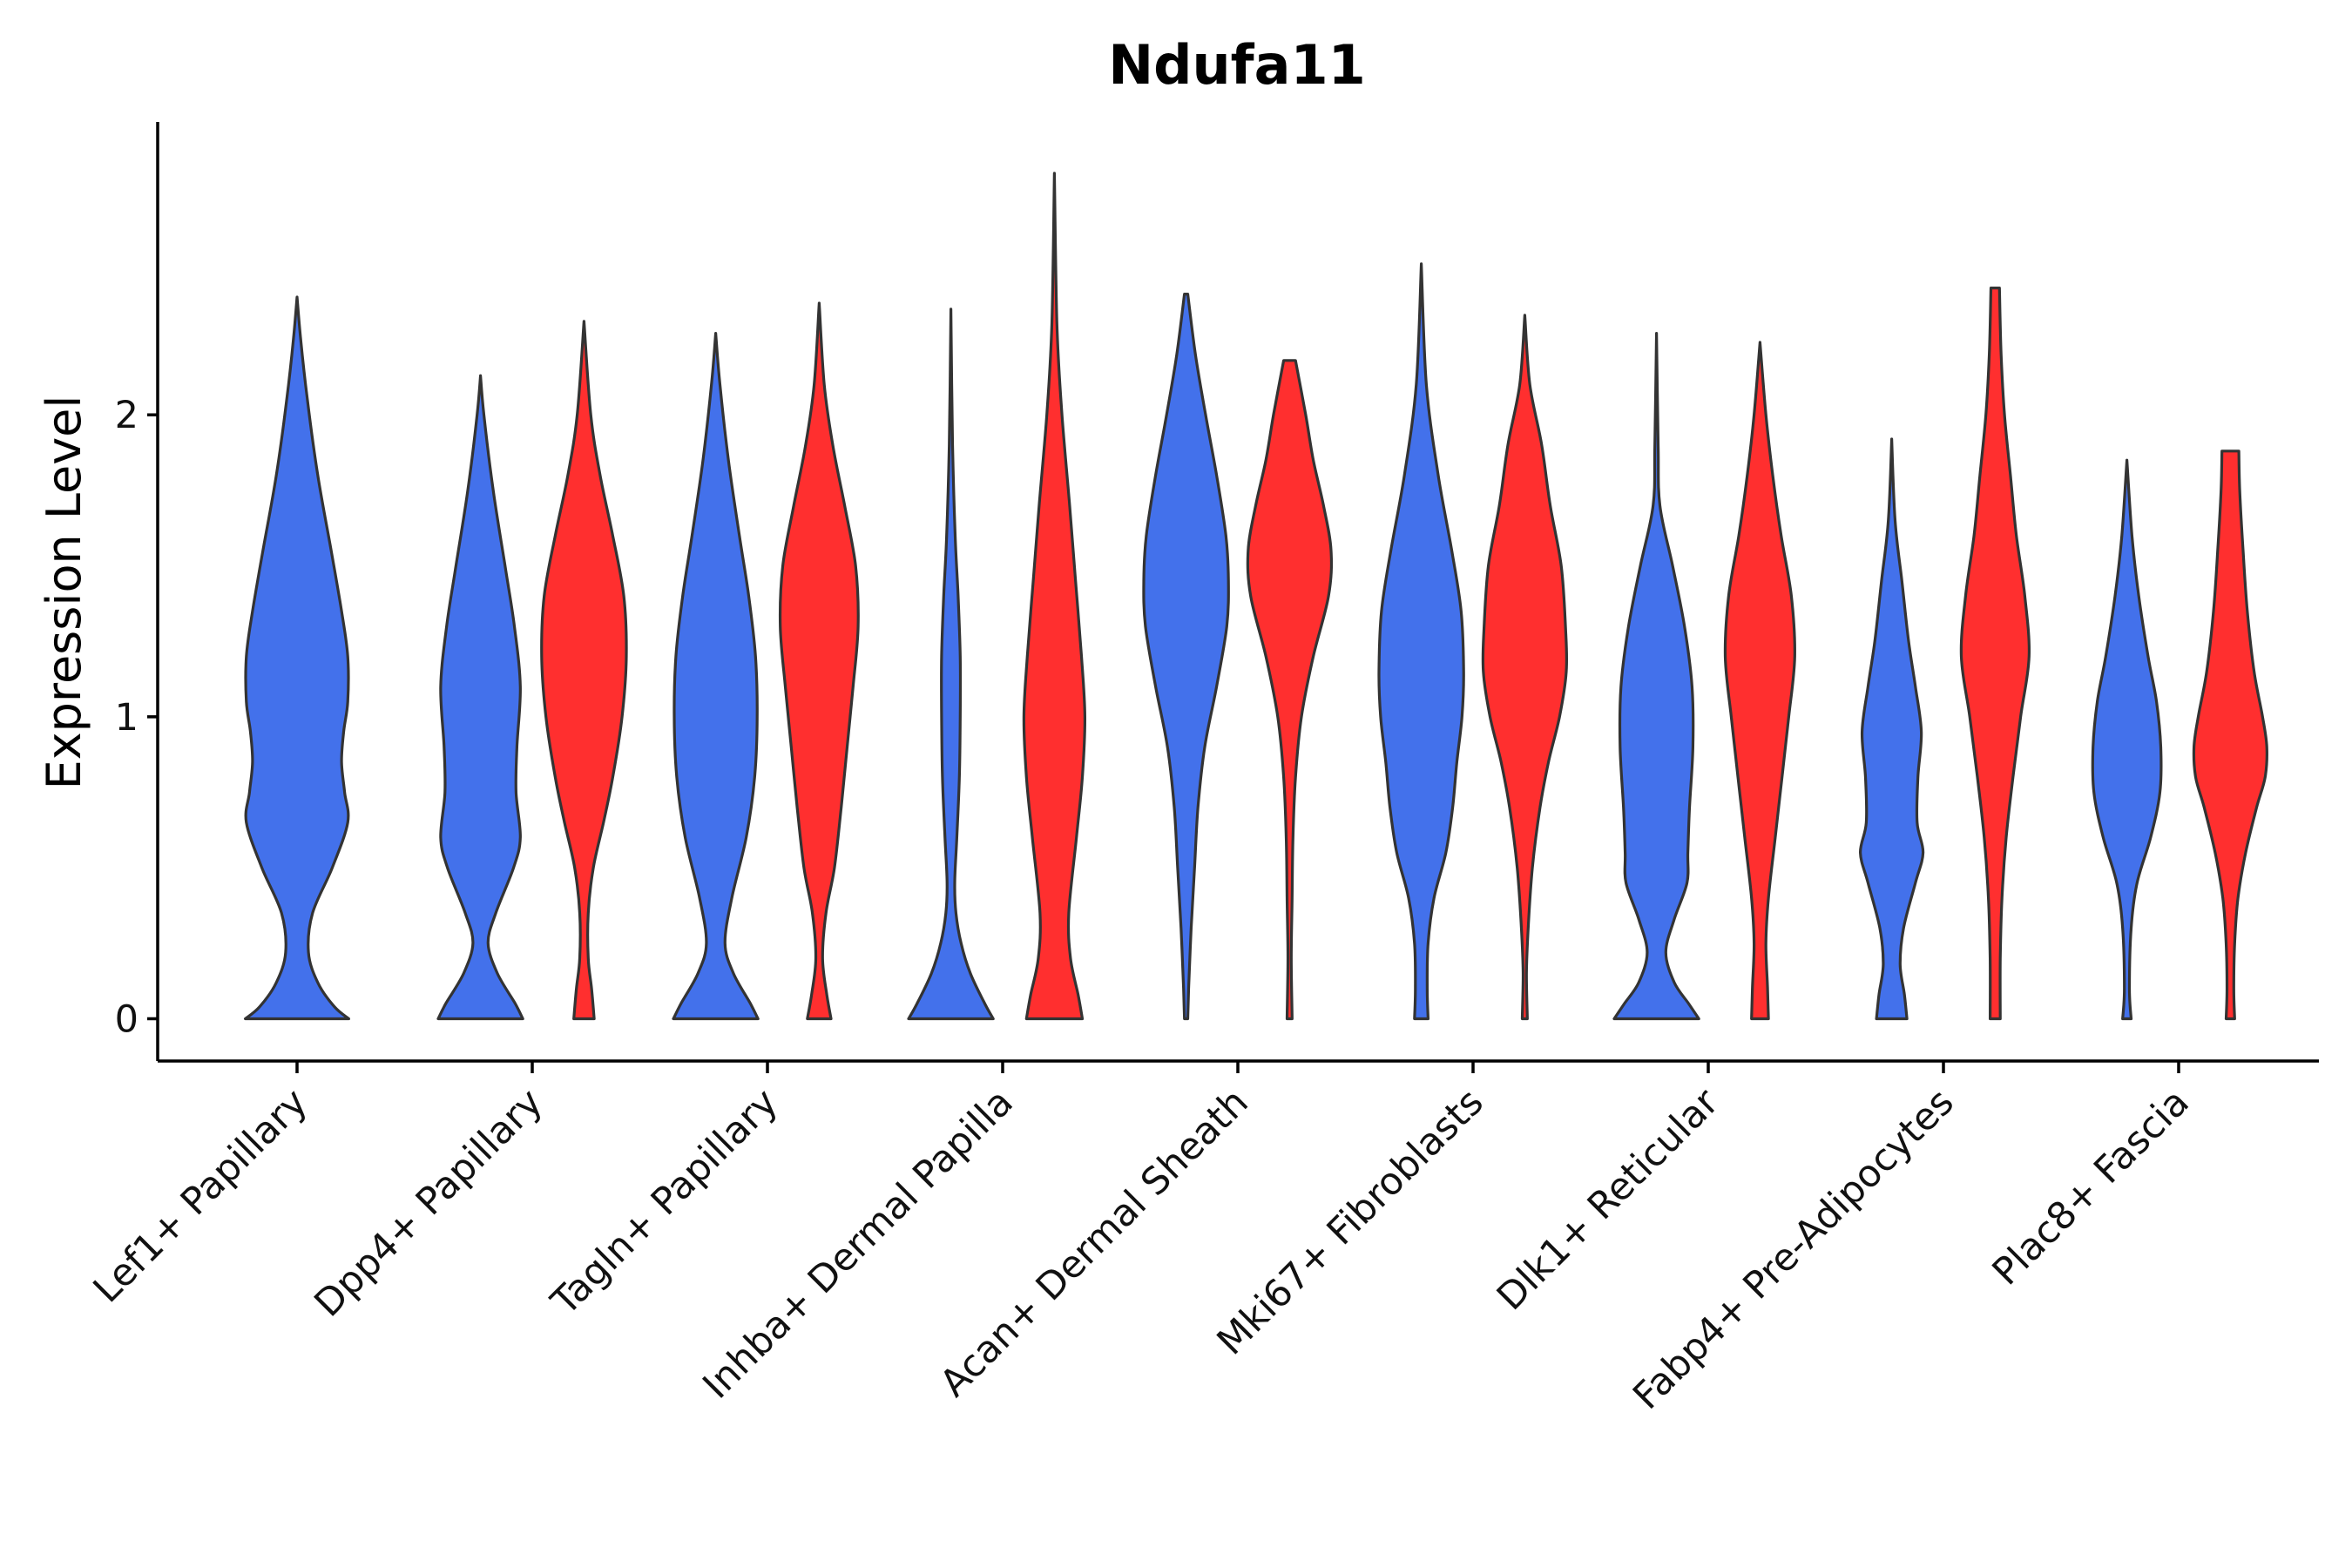 The image size is (2352, 1568). What do you see at coordinates (127, 415) in the screenshot?
I see `y-tick-label: 2` at bounding box center [127, 415].